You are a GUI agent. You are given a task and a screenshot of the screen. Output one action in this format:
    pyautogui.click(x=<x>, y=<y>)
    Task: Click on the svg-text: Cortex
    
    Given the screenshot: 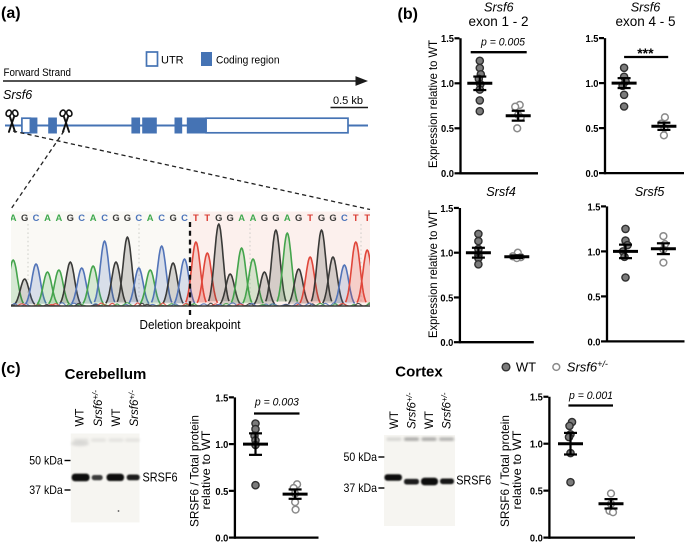 What is the action you would take?
    pyautogui.click(x=419, y=372)
    